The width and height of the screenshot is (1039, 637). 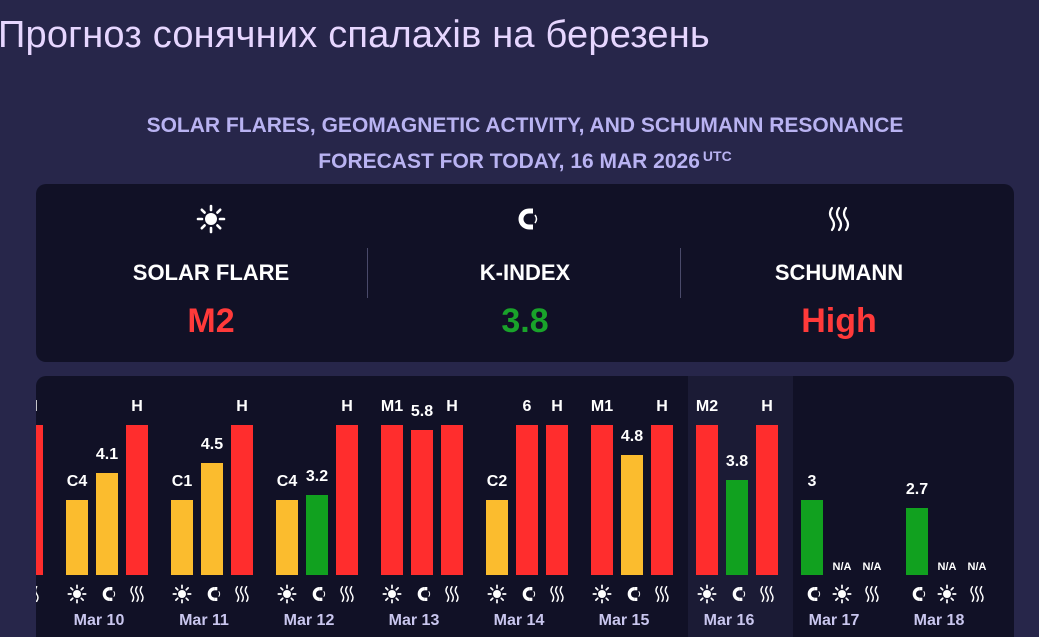 I want to click on k-index-metric: K-INDEX 3.8, so click(x=525, y=273).